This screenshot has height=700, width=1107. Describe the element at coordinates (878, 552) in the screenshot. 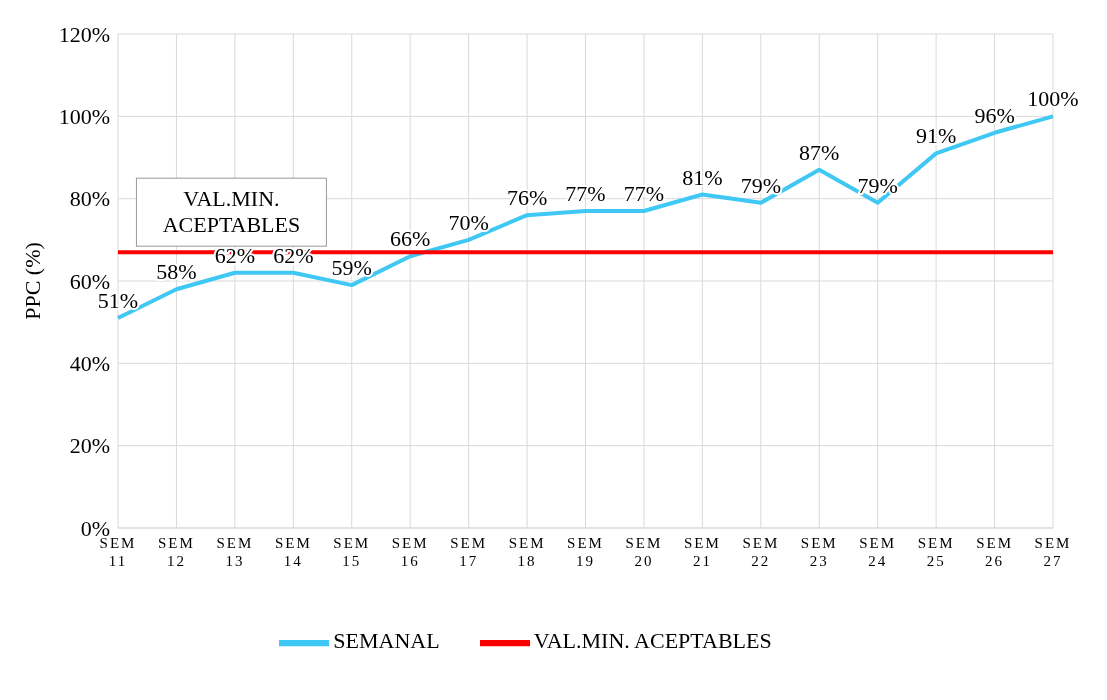

I see `x-tick-label: SEM 24` at that location.